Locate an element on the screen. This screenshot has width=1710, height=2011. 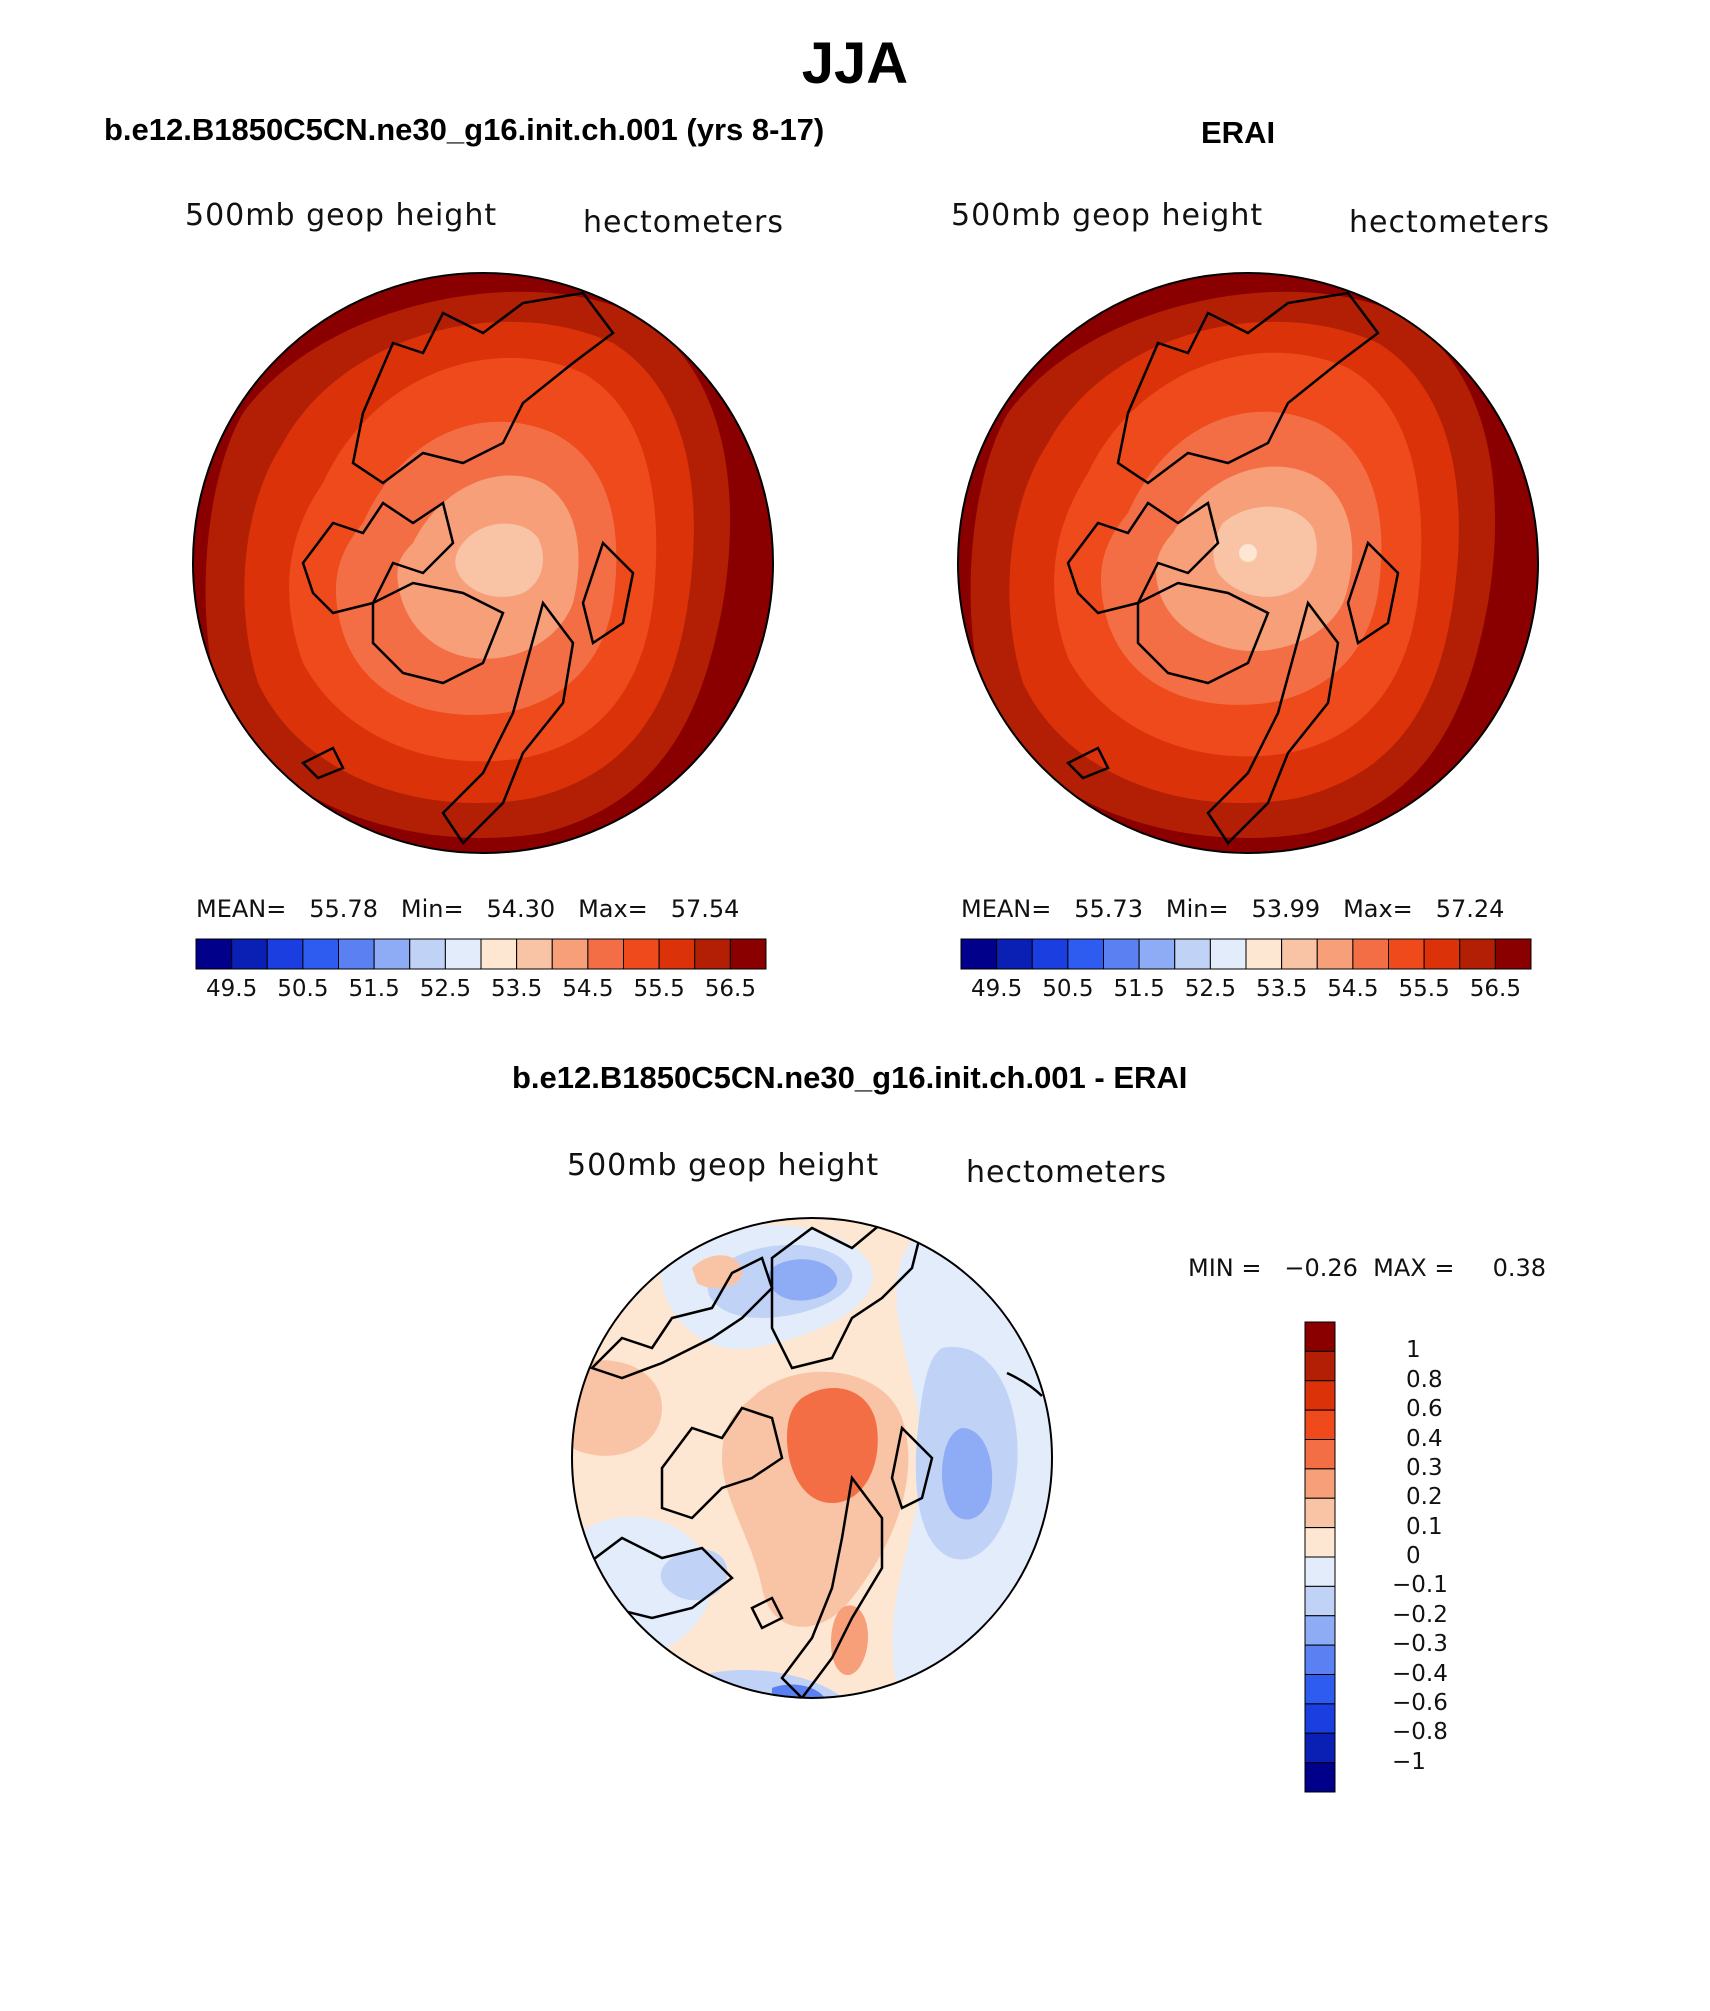
panel-obs-max-label: Max= is located at coordinates (1378, 909).